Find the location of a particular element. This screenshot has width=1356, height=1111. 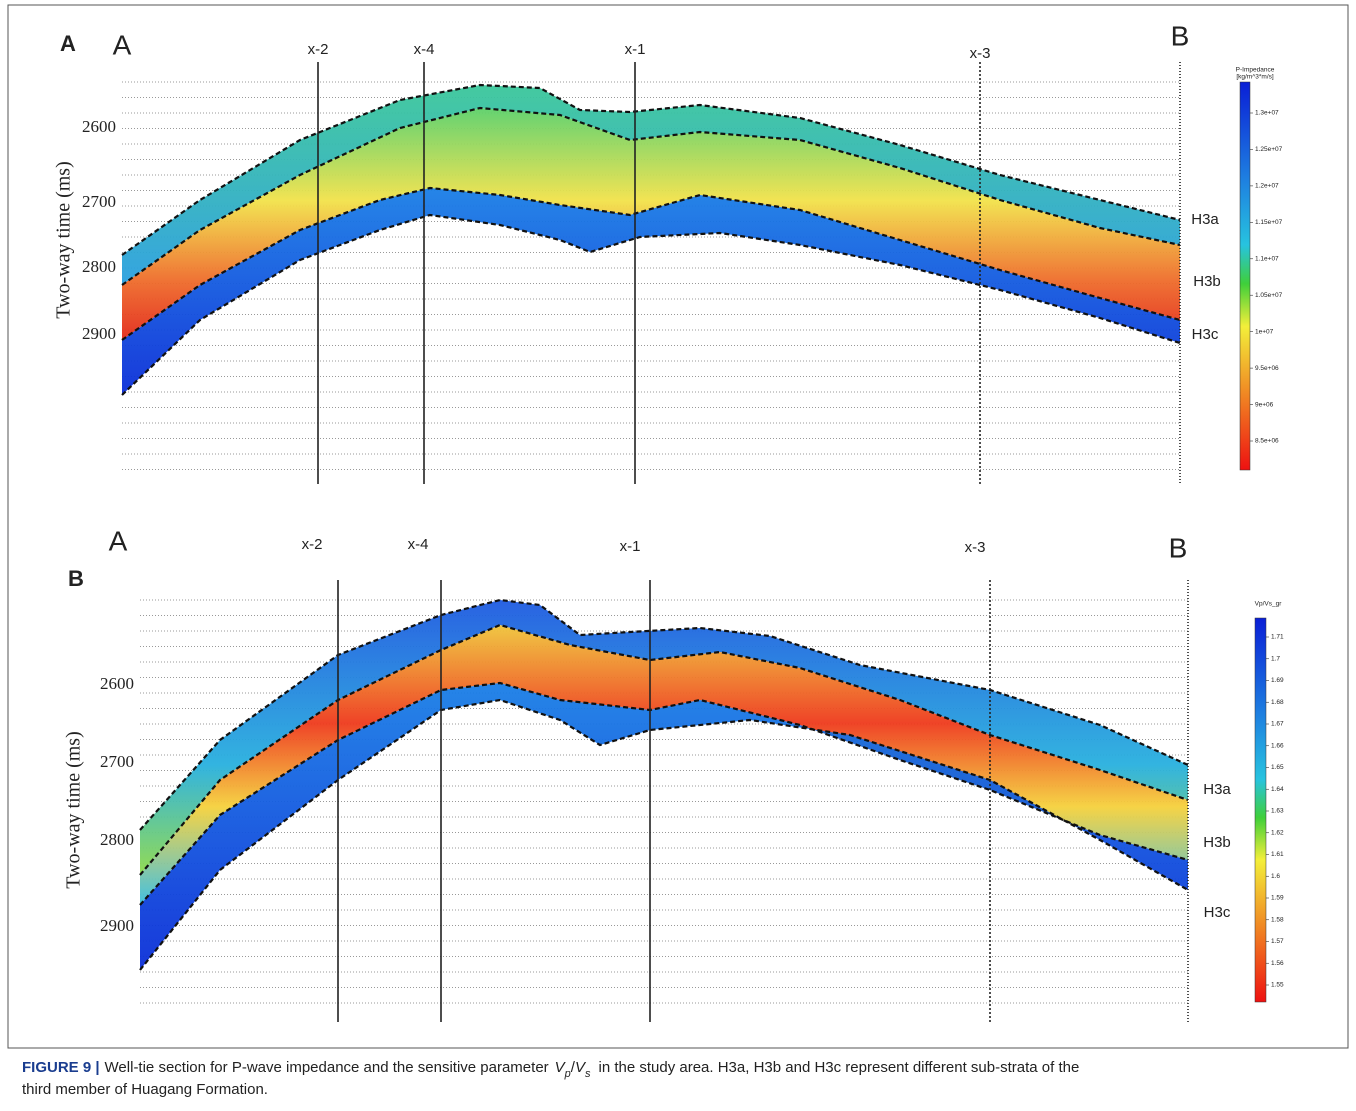

colorbar-tick-label: 1e+07 is located at coordinates (1264, 331).